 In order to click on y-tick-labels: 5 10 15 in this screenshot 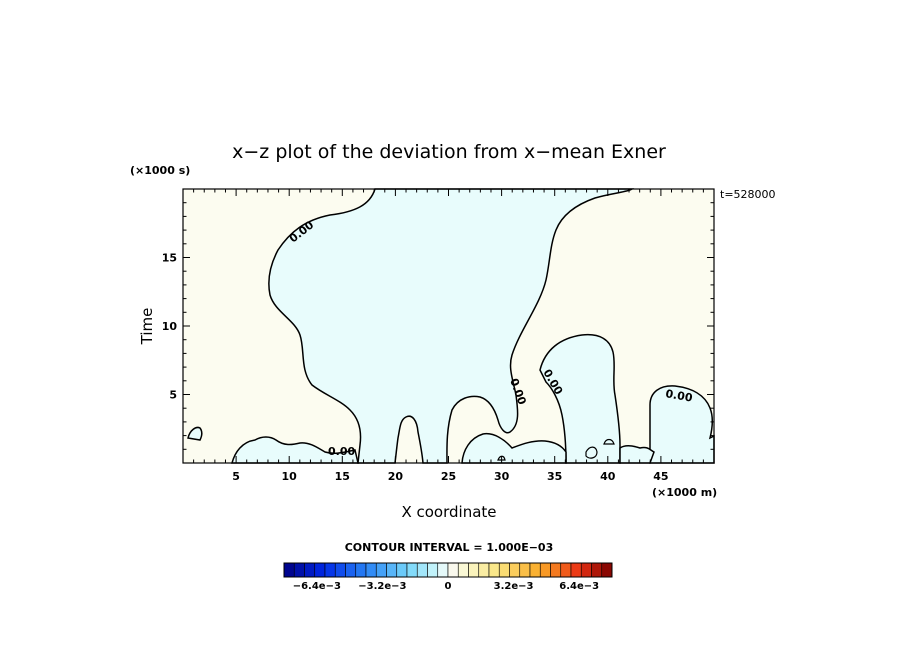, I will do `click(170, 327)`.